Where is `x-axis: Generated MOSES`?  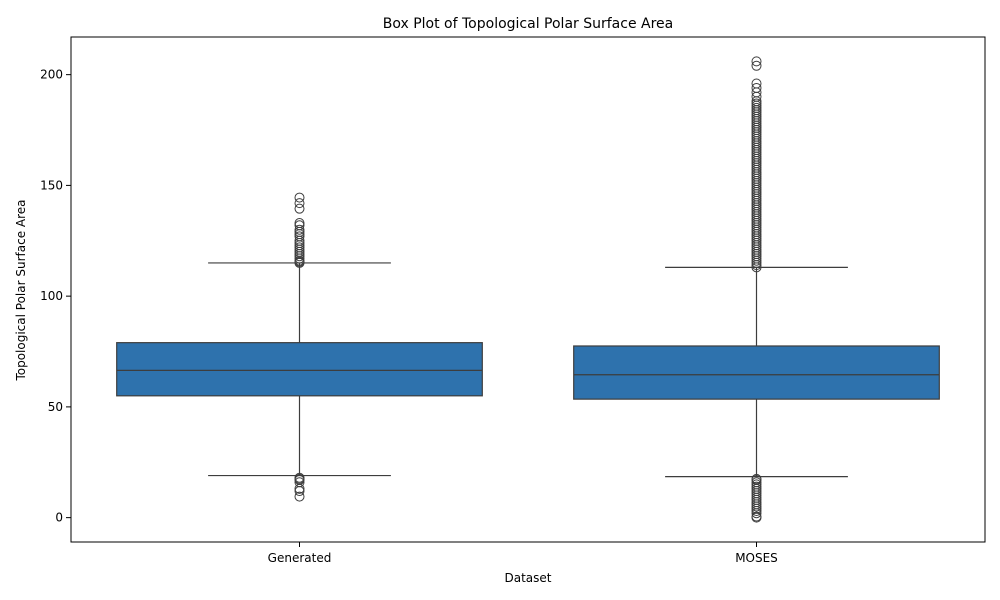 x-axis: Generated MOSES is located at coordinates (523, 553).